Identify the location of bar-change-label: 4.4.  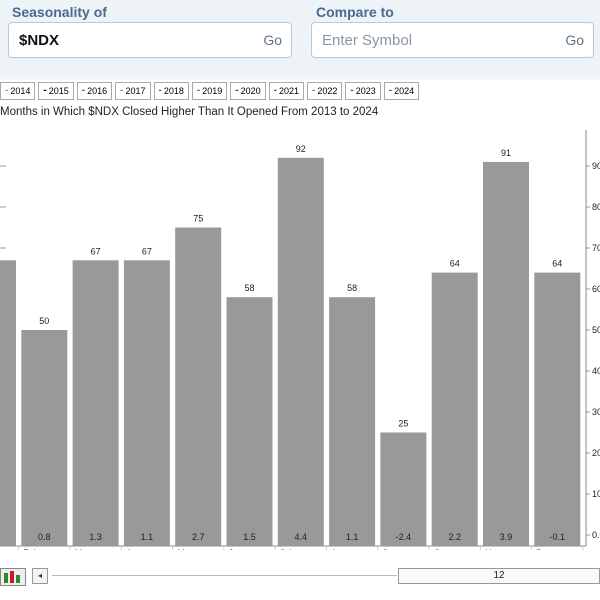
(301, 537).